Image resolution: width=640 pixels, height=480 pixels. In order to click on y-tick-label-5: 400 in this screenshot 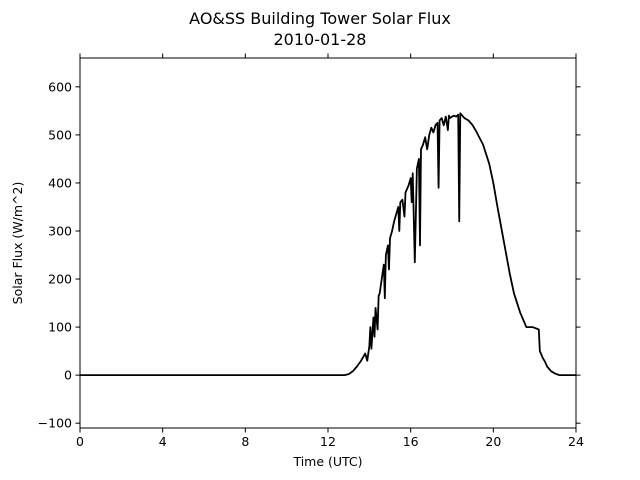, I will do `click(60, 182)`.